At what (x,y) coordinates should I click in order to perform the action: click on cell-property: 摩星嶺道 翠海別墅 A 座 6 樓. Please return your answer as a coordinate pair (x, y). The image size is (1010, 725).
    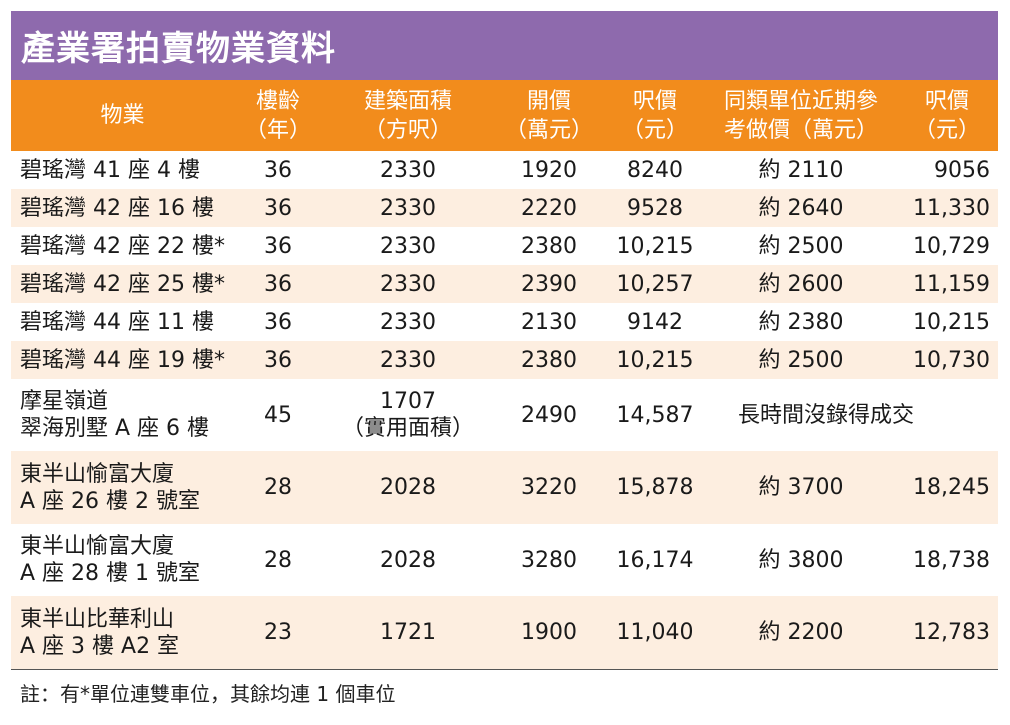
    Looking at the image, I should click on (115, 415).